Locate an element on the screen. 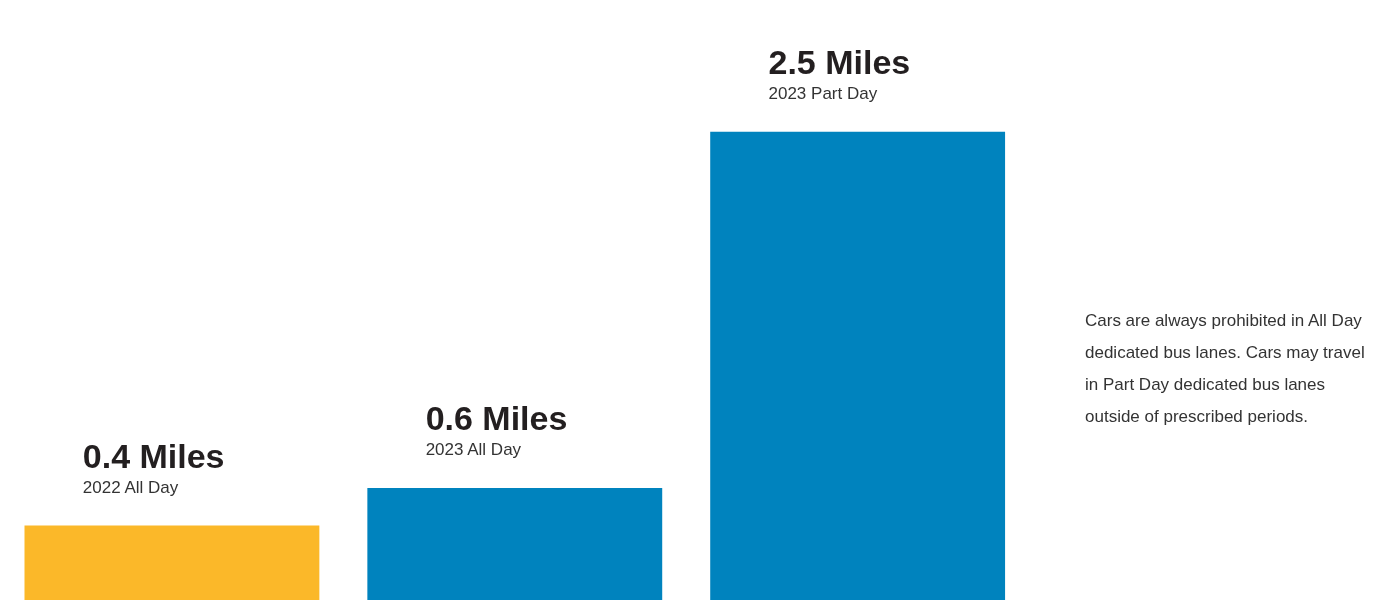 The height and width of the screenshot is (607, 1398). x-tick-label: 2022 All Day is located at coordinates (130, 487).